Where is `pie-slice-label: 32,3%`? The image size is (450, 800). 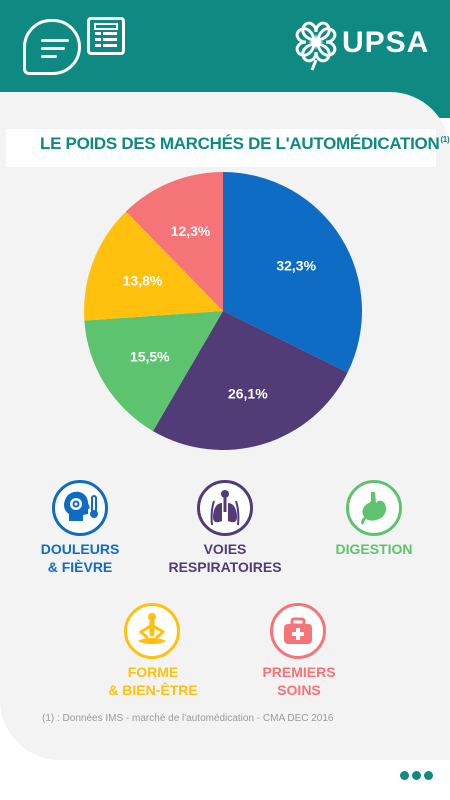
pie-slice-label: 32,3% is located at coordinates (296, 266).